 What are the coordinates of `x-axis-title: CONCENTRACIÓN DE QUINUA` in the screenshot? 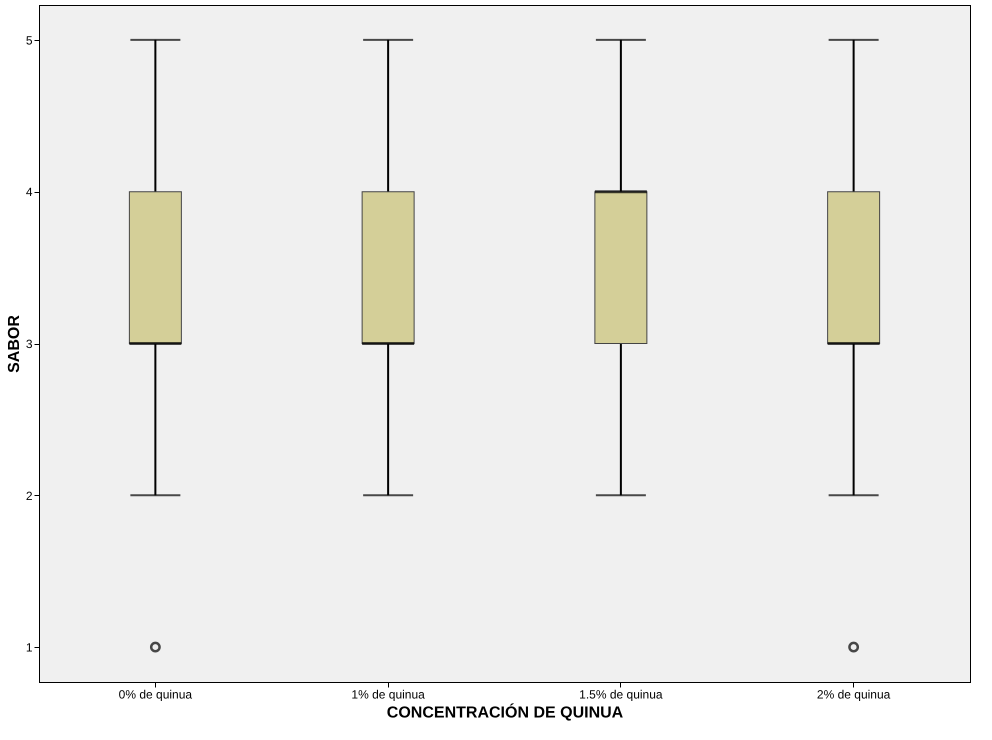 It's located at (505, 712).